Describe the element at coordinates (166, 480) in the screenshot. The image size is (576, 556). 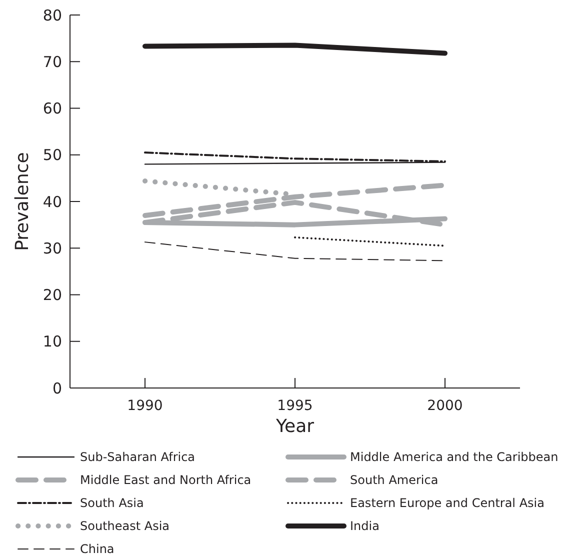
I see `legend-label: Middle East and North Africa` at that location.